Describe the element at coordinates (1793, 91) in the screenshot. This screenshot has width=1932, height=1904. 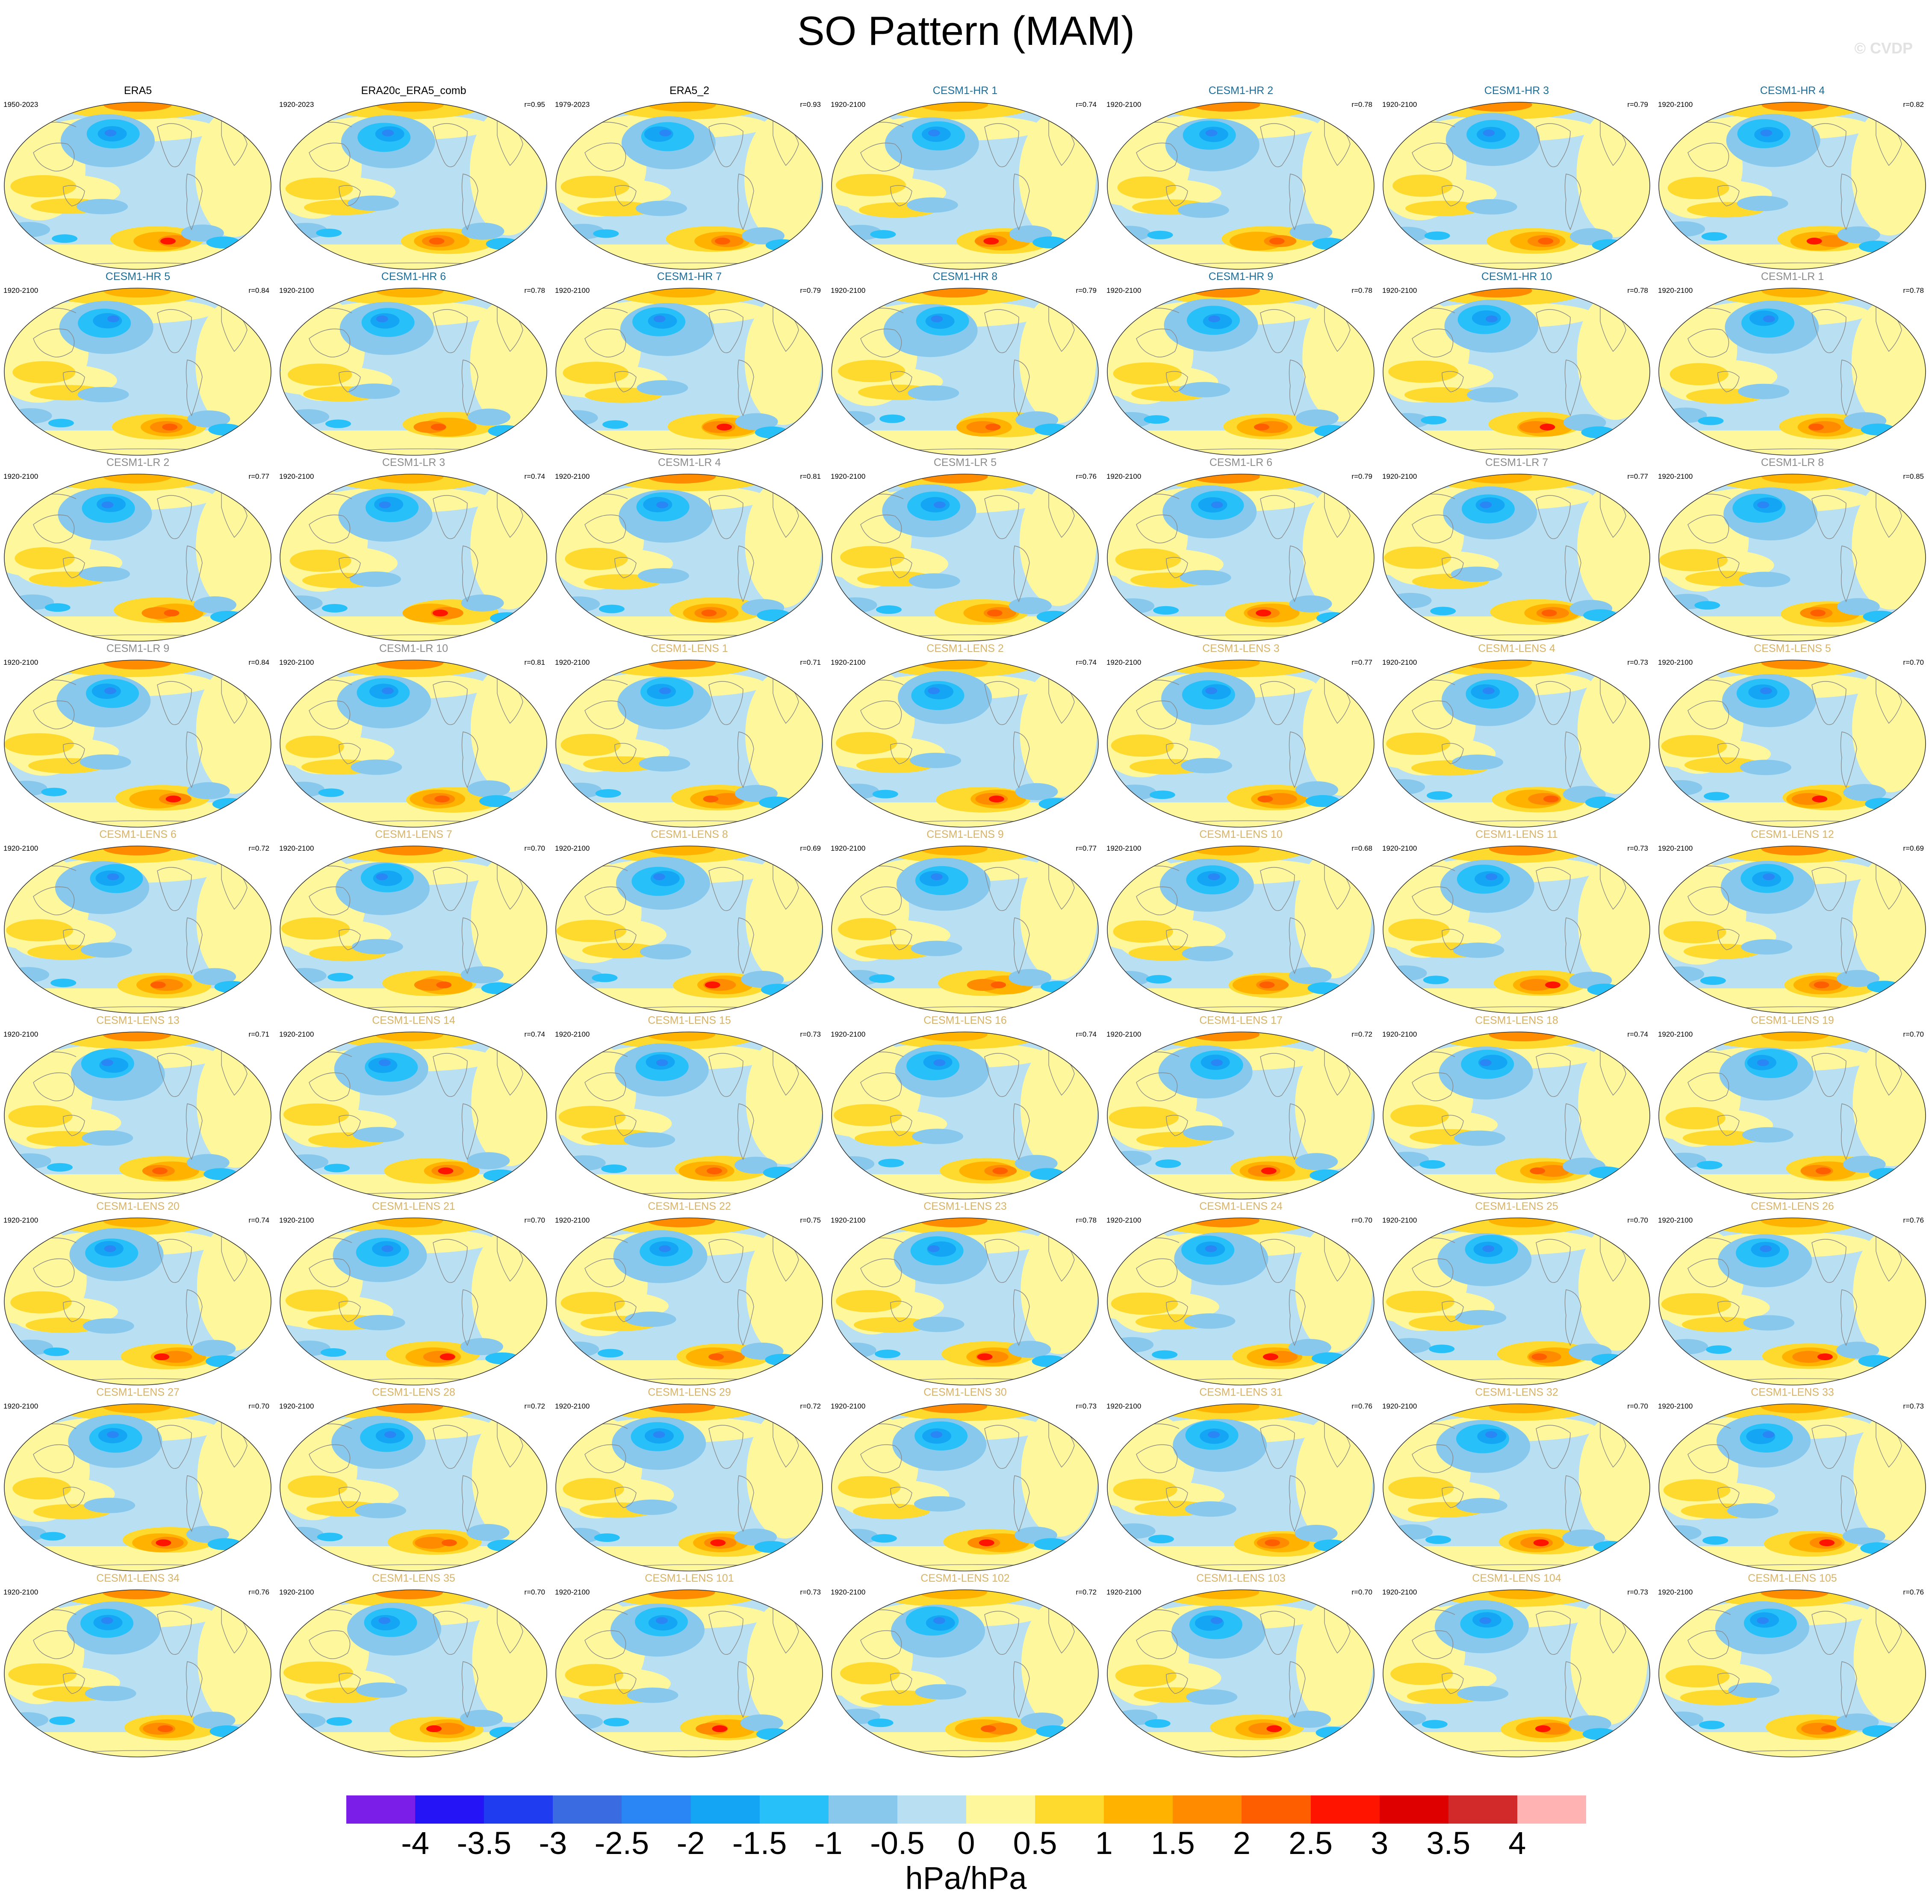
I see `panel-title: CESM1-HR 4` at that location.